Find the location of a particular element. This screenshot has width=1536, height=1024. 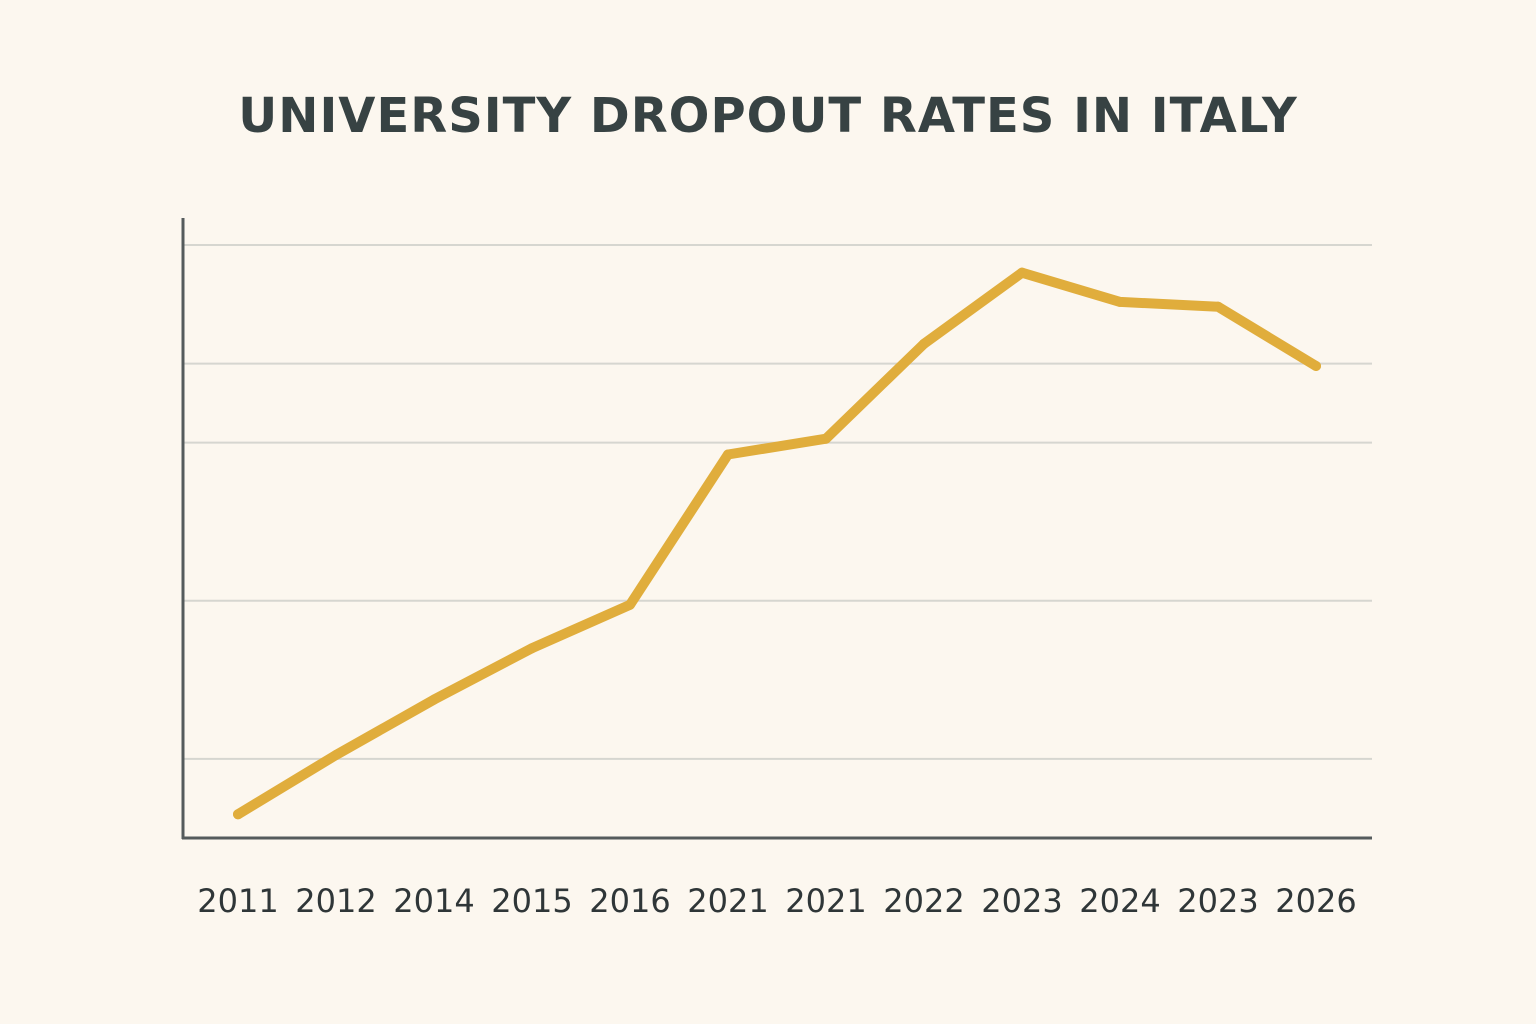

chart-title: UNIVERSITY DROPOUT RATES IN ITALY is located at coordinates (768, 116).